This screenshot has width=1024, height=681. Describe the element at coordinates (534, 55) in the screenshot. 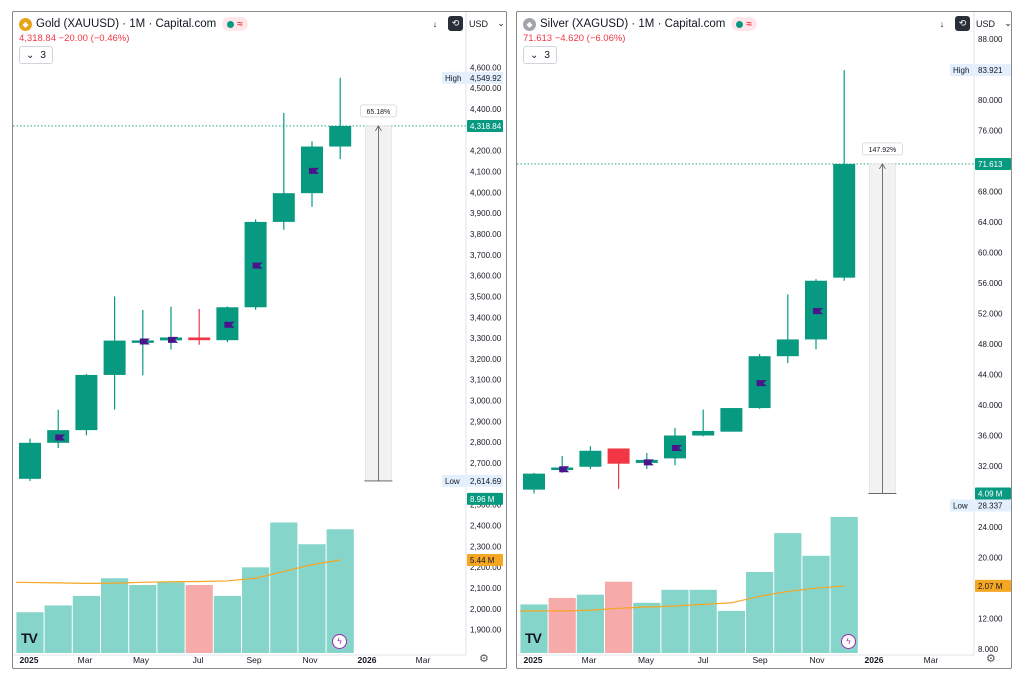

I see `chevron-down-icon: ⌄` at that location.